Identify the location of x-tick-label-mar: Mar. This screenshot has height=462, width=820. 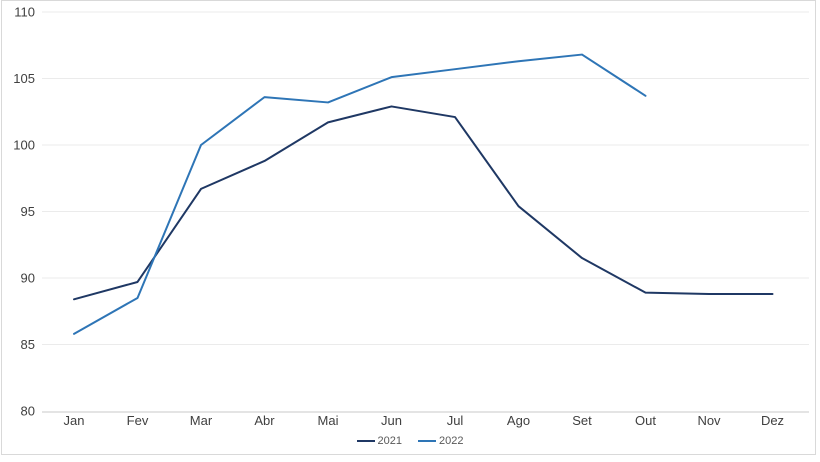
(201, 420).